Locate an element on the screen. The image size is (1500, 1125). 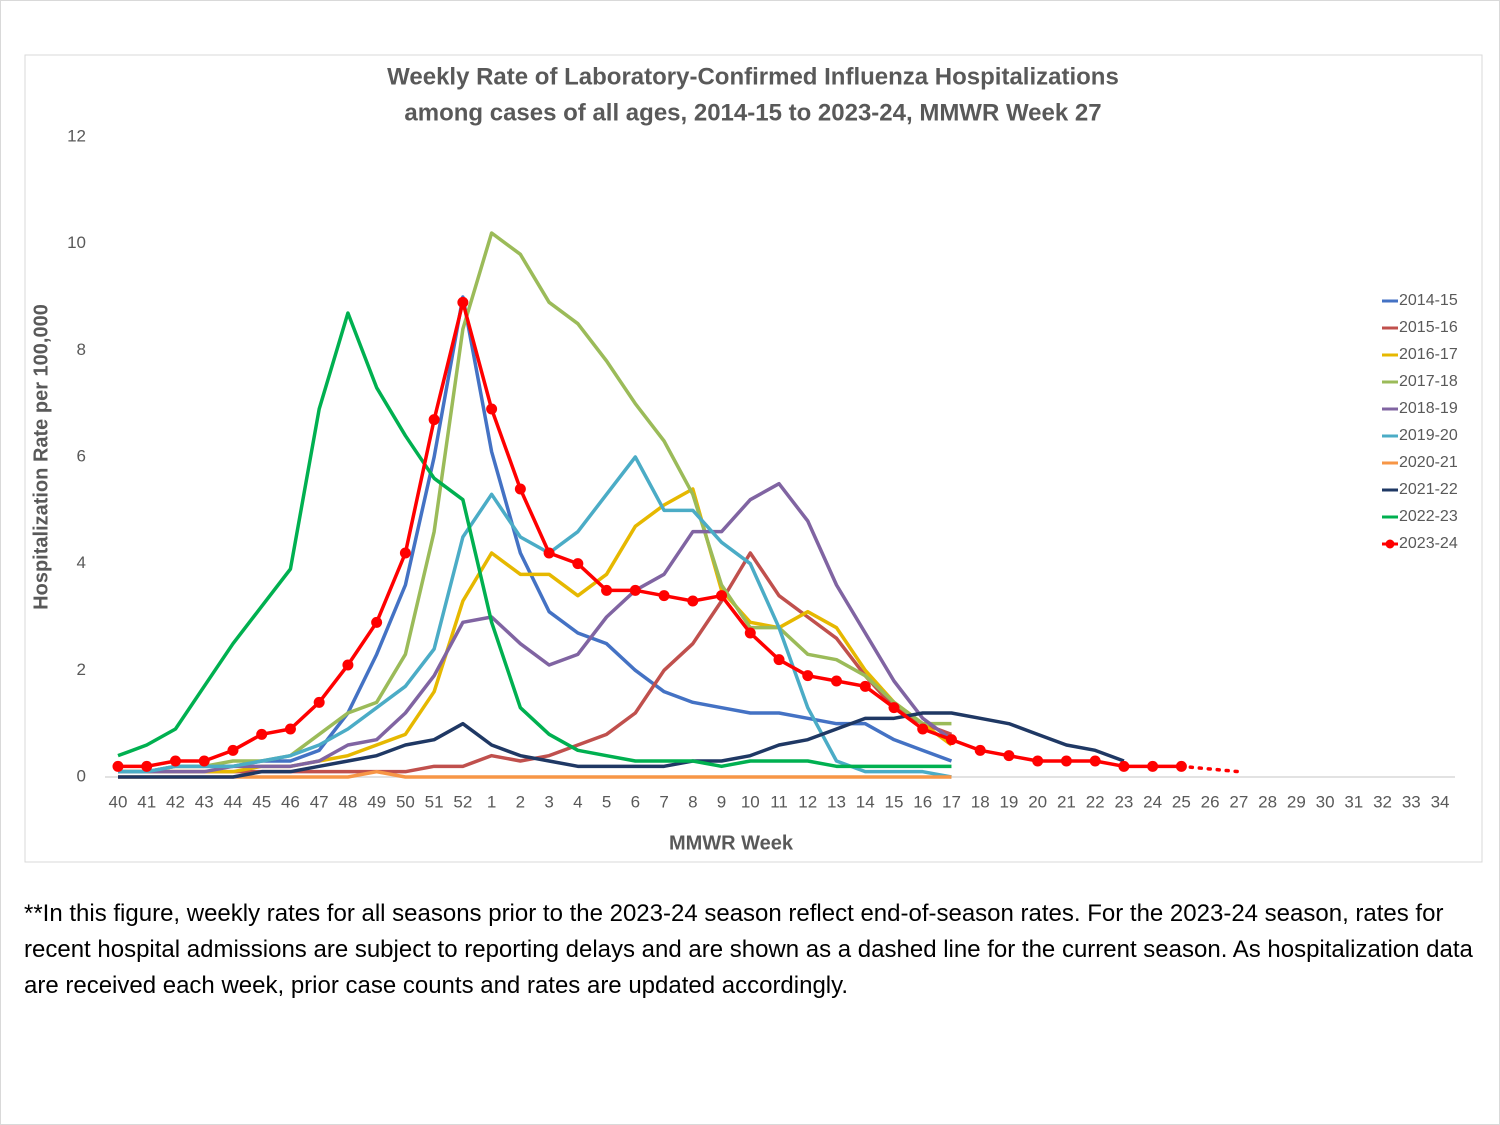
x-tick-label: 21 is located at coordinates (1066, 801).